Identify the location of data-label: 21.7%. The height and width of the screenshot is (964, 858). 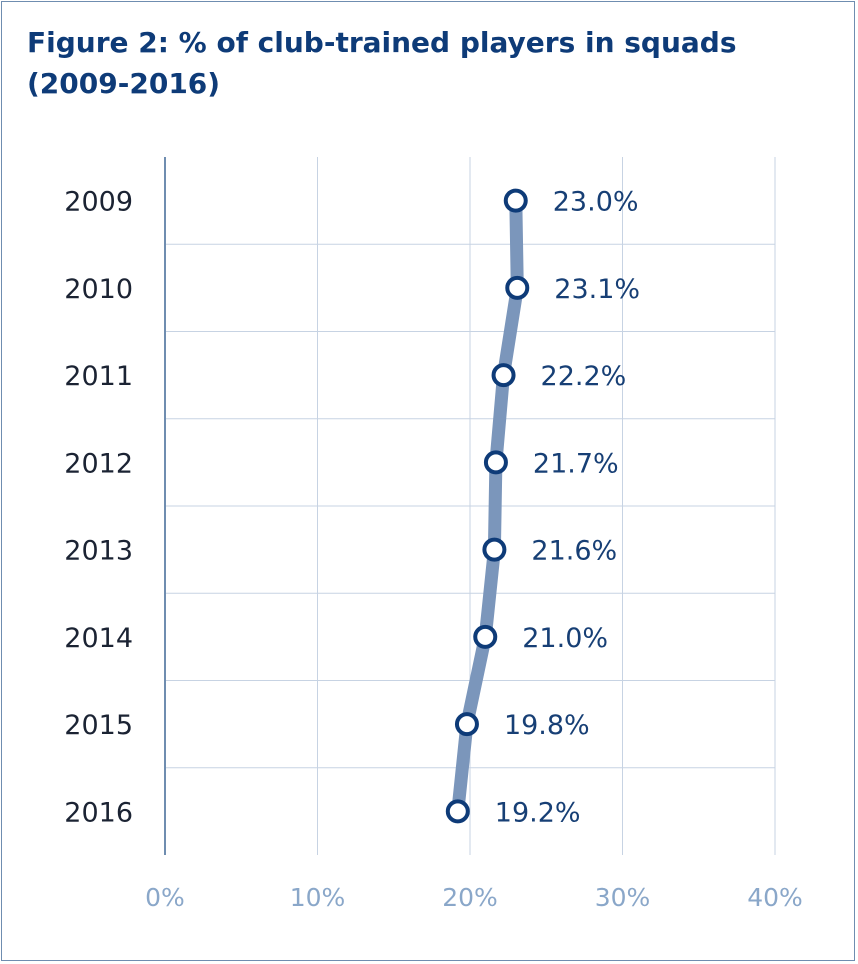
(576, 463).